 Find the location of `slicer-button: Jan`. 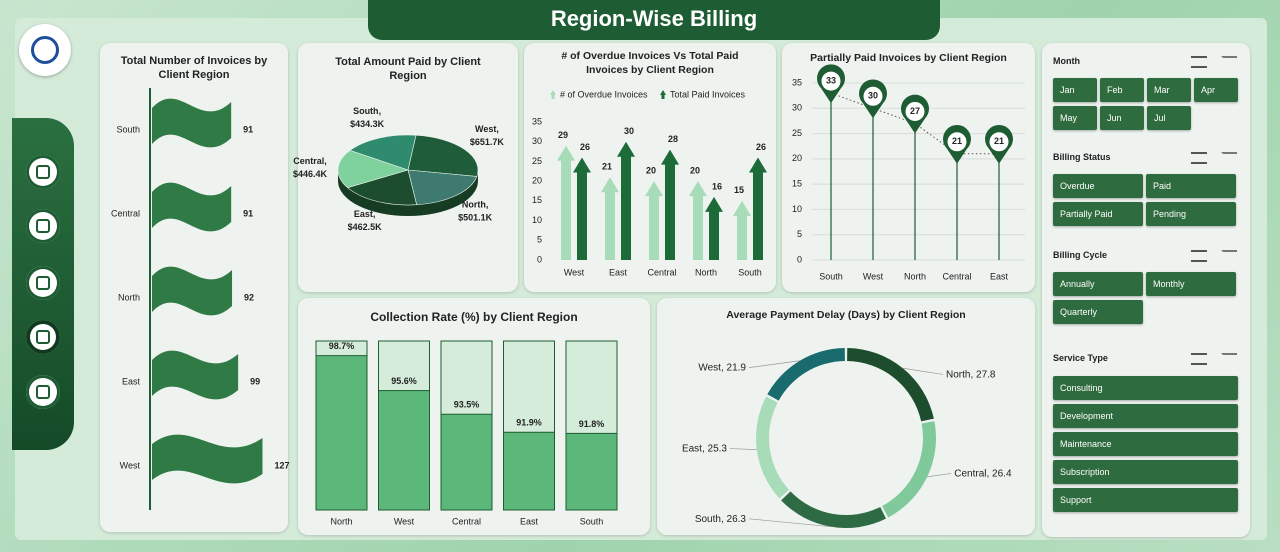

slicer-button: Jan is located at coordinates (1075, 90).